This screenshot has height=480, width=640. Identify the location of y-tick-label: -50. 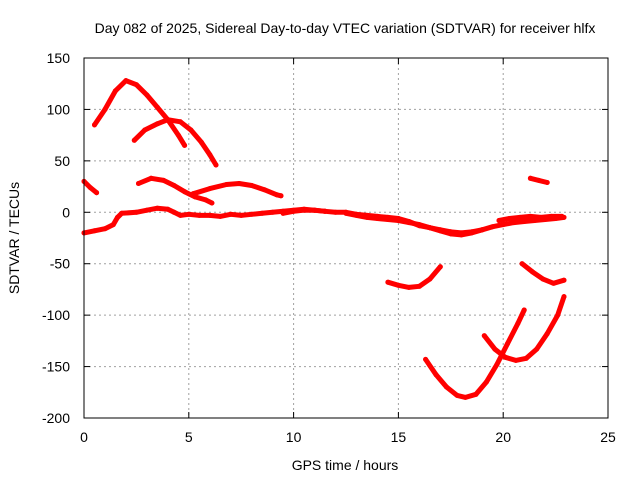
(60, 264).